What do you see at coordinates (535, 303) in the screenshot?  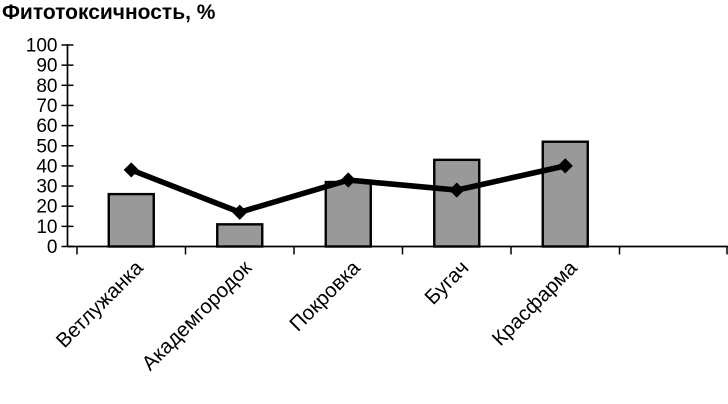 I see `category-label-Красфарма: Красфарма` at bounding box center [535, 303].